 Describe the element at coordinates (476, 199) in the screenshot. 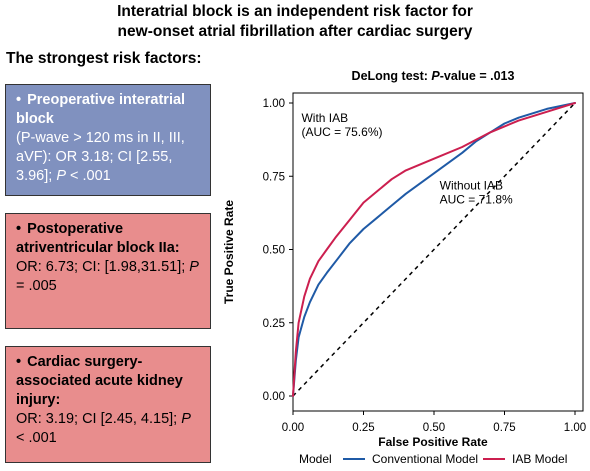

I see `auc-annotation-value: AUC = 71.8%` at that location.